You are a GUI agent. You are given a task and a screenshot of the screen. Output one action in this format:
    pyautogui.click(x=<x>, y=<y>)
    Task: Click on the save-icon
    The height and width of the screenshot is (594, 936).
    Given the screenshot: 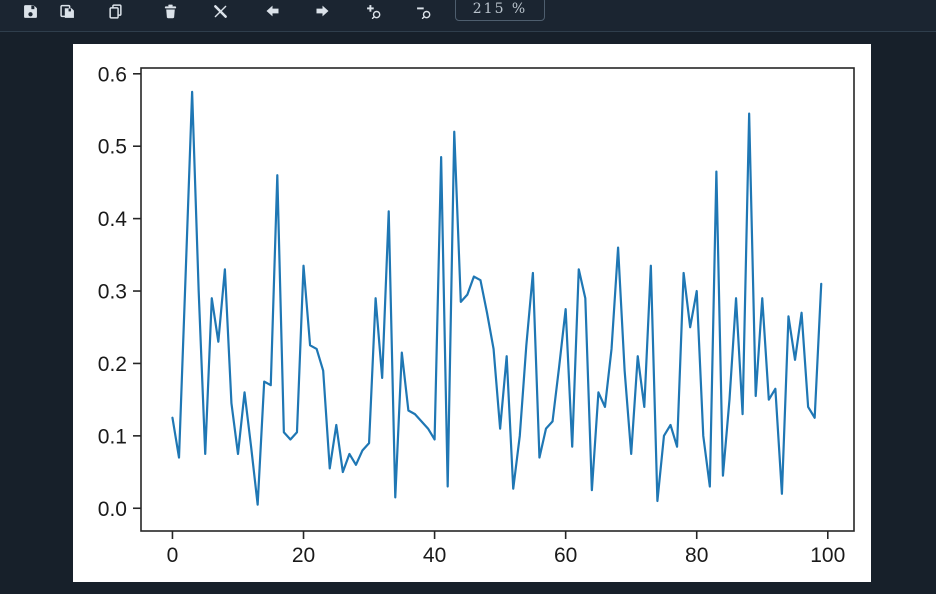 What is the action you would take?
    pyautogui.click(x=30, y=11)
    